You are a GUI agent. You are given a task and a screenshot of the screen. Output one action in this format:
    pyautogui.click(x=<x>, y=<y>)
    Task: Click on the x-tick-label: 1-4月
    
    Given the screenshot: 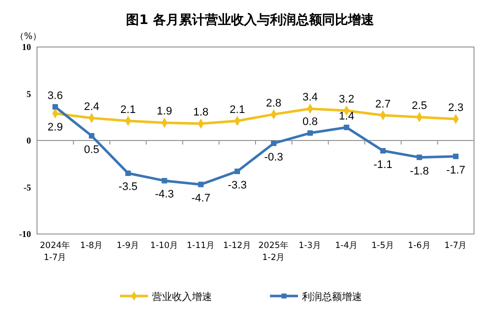 What is the action you would take?
    pyautogui.click(x=346, y=246)
    